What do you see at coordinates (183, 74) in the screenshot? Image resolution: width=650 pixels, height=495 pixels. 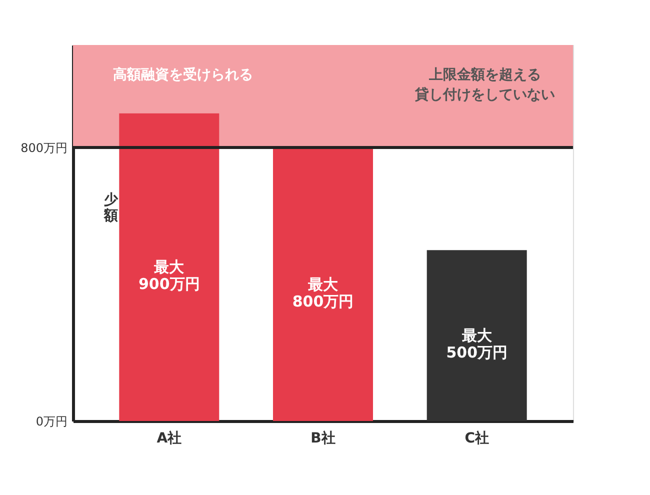 I see `band-label: 高額融資を受けられる` at bounding box center [183, 74].